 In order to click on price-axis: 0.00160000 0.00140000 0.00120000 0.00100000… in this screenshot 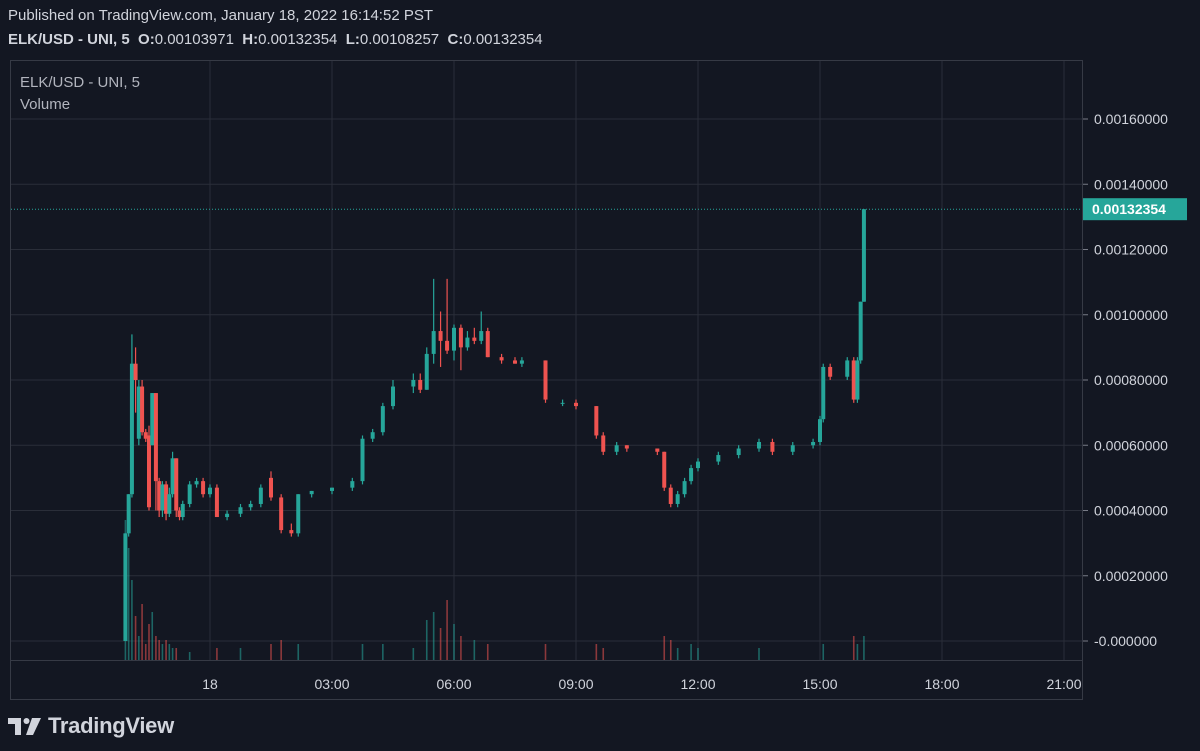, I will do `click(1125, 380)`.